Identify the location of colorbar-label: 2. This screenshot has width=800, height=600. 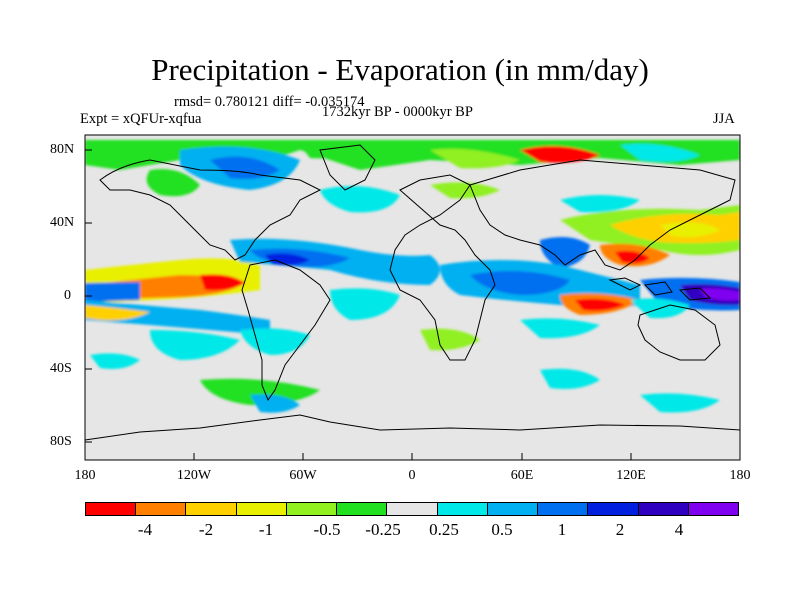
(620, 529).